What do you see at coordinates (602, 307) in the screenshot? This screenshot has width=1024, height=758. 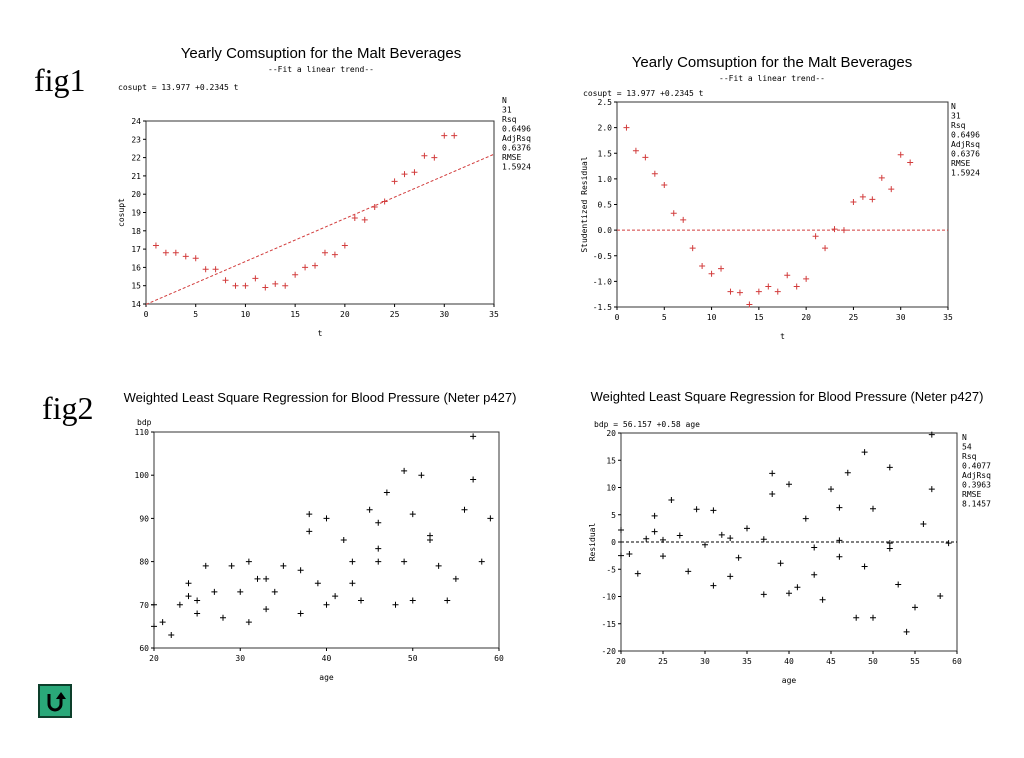 I see `y-tick-label: -1.5` at bounding box center [602, 307].